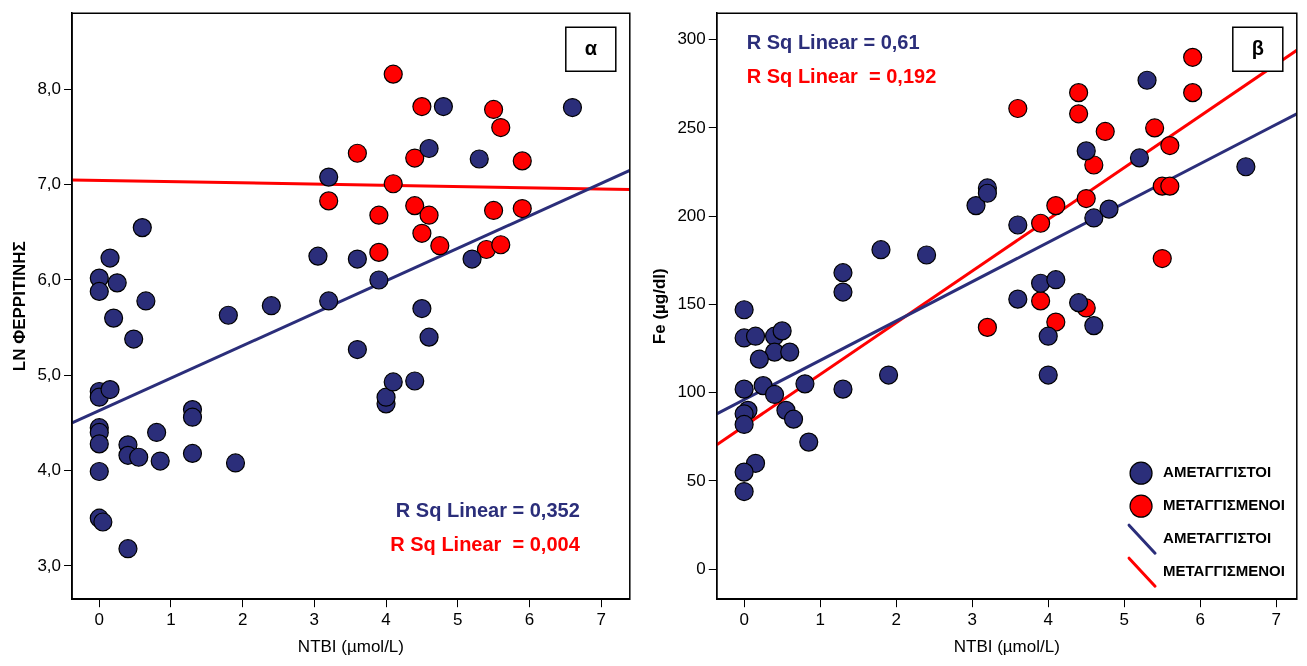 The width and height of the screenshot is (1307, 666). What do you see at coordinates (487, 509) in the screenshot?
I see `annotation: R Sq Linear = 0,352` at bounding box center [487, 509].